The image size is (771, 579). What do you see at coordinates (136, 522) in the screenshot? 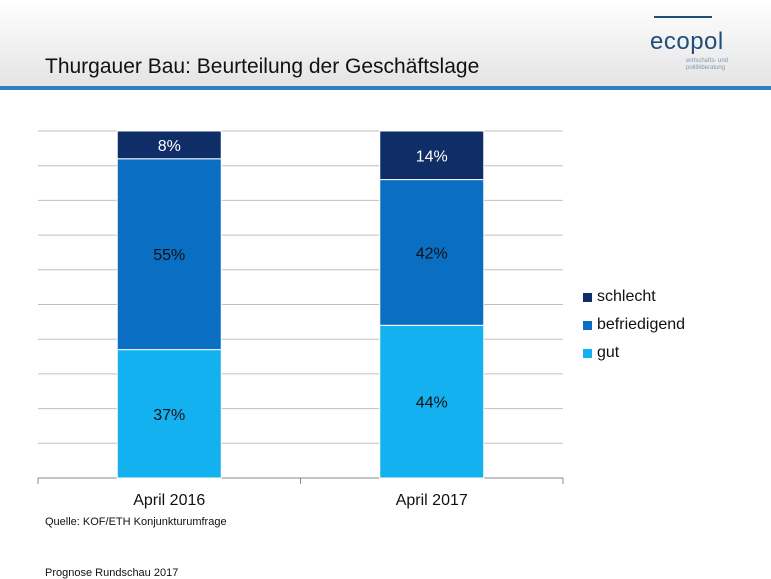
I see `source-note: Quelle: KOF/ETH Konjunkturumfrage` at bounding box center [136, 522].